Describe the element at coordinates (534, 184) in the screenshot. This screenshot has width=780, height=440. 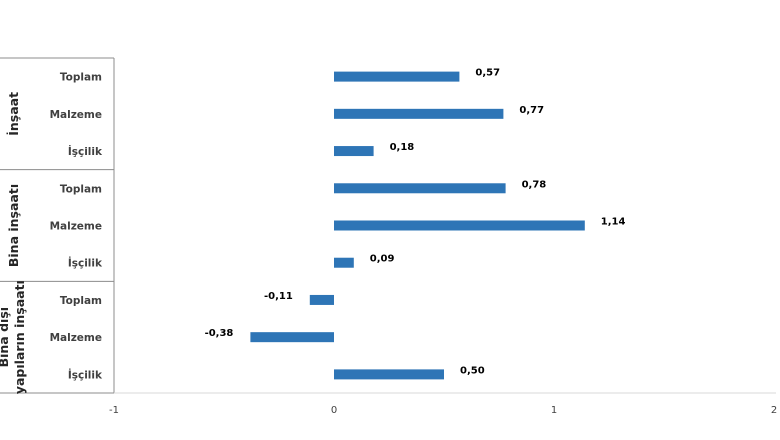
I see `data-label: 0,78` at that location.